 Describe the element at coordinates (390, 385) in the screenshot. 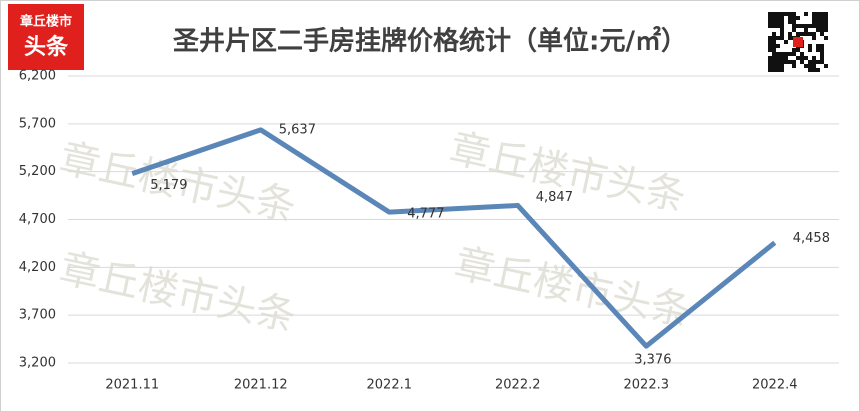

I see `x-tick-label: 2022.1` at that location.